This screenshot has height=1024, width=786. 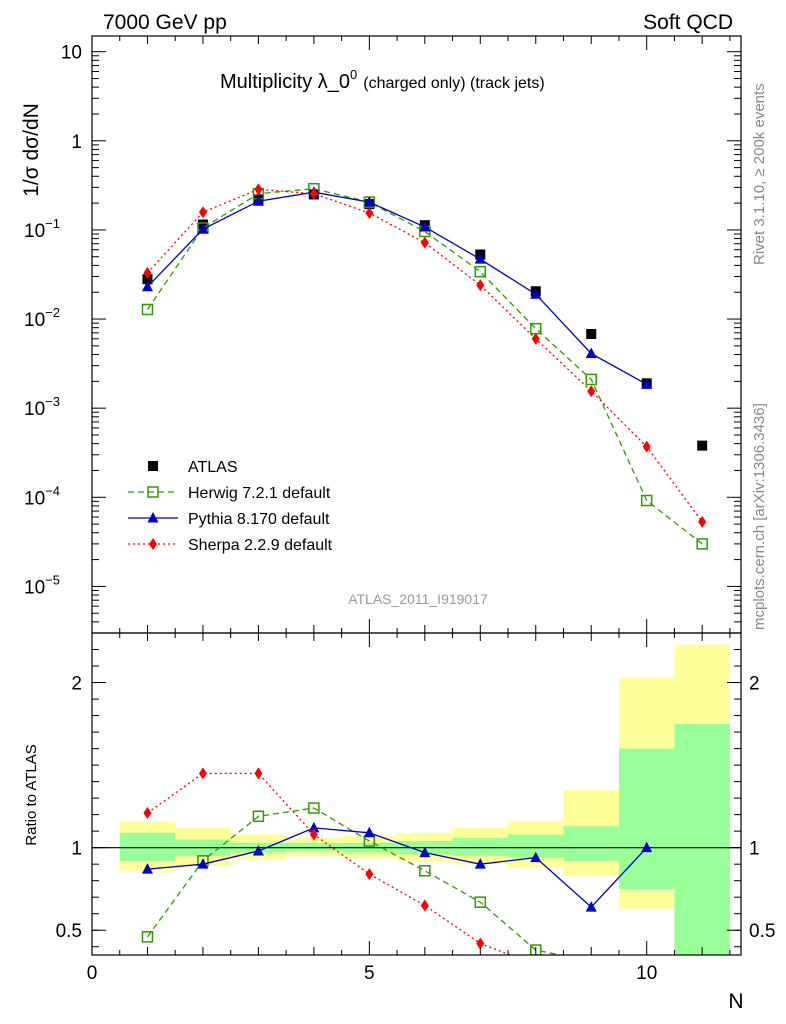 I want to click on y-tick-label: 10⁻², so click(x=42, y=318).